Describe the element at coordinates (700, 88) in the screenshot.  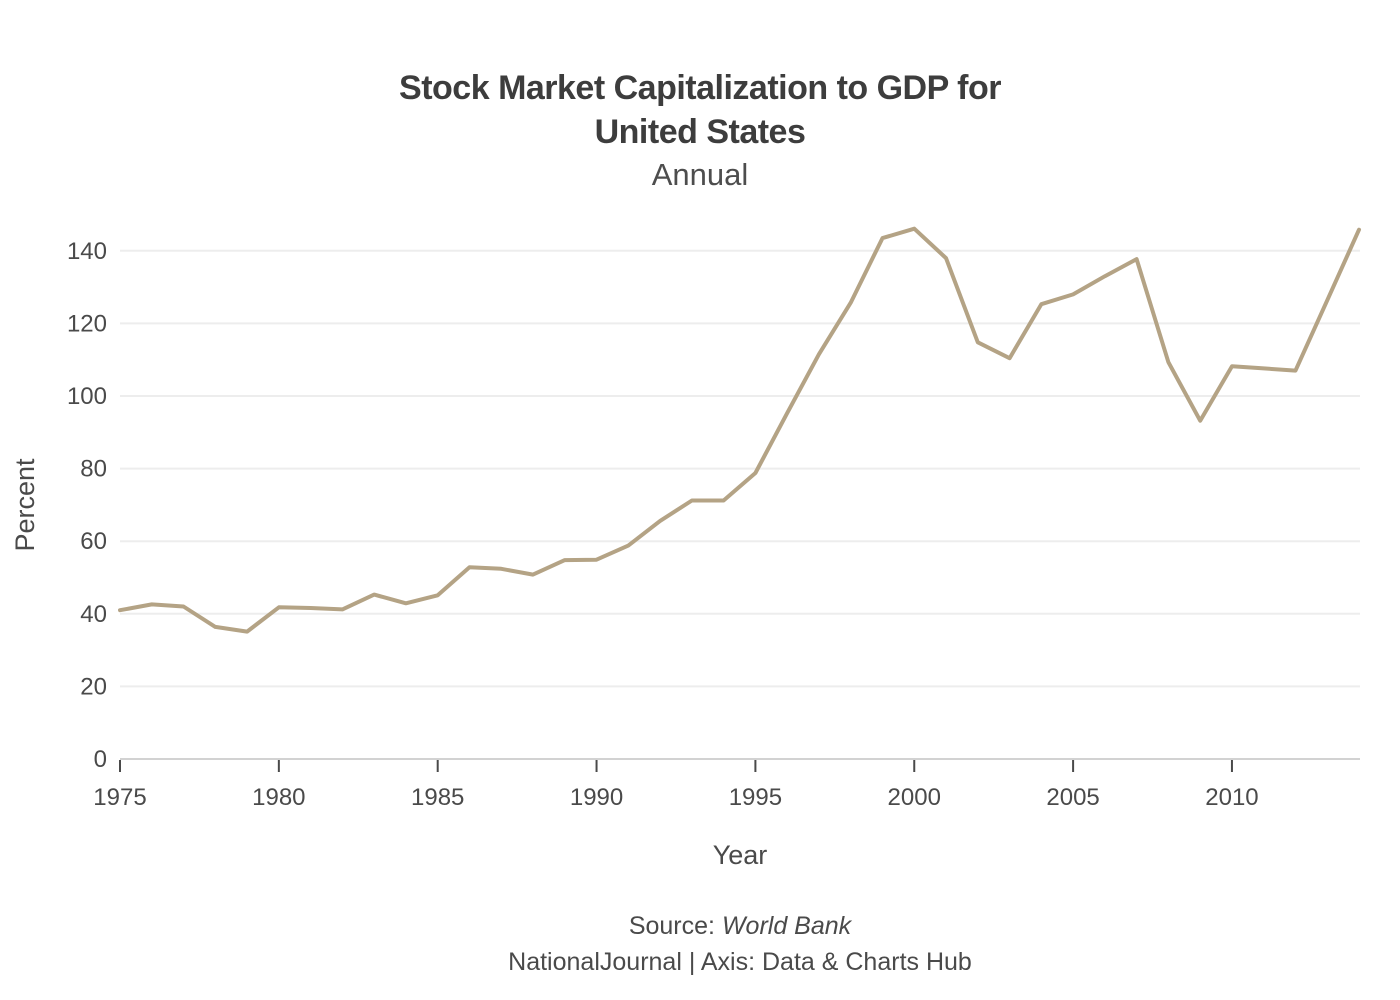
I see `chart-title-line1: Stock Market Capitalization to GDP for` at that location.